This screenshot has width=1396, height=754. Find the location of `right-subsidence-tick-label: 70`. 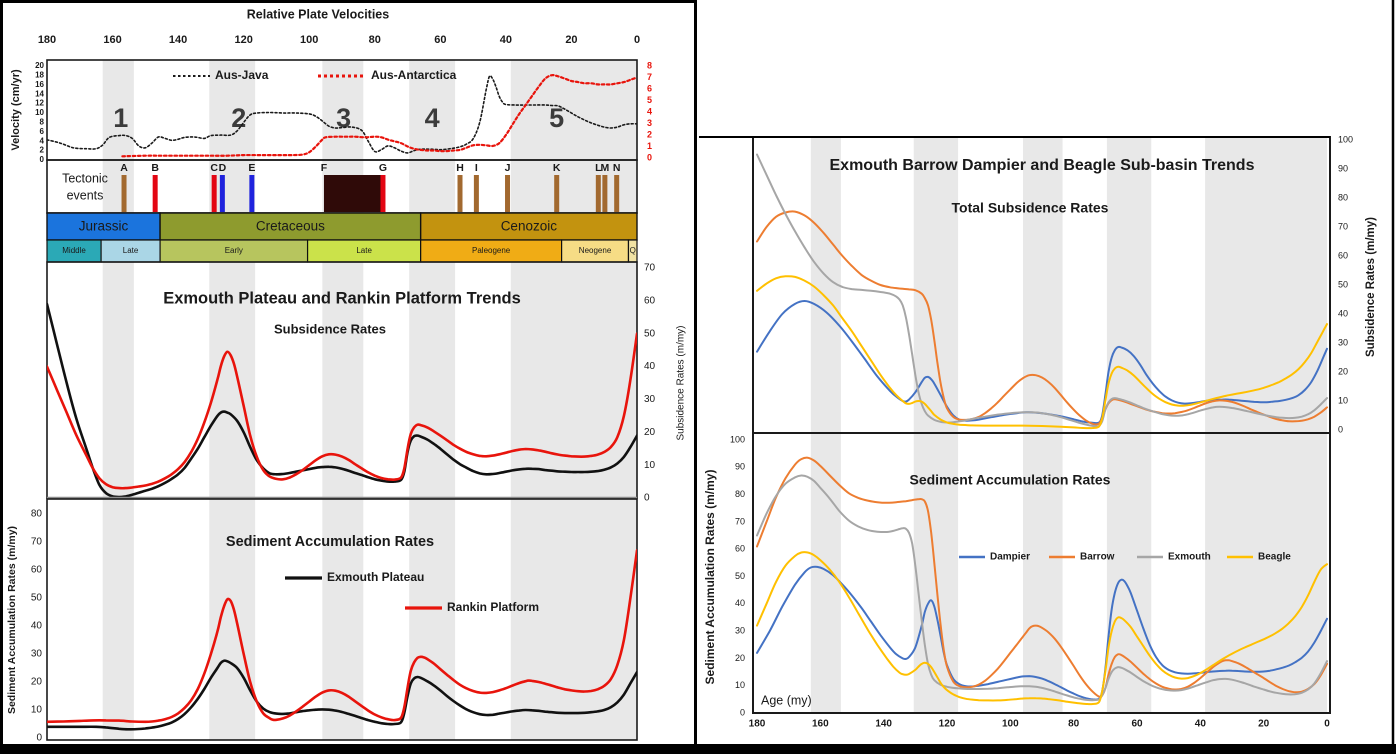

right-subsidence-tick-label: 70 is located at coordinates (1343, 226).